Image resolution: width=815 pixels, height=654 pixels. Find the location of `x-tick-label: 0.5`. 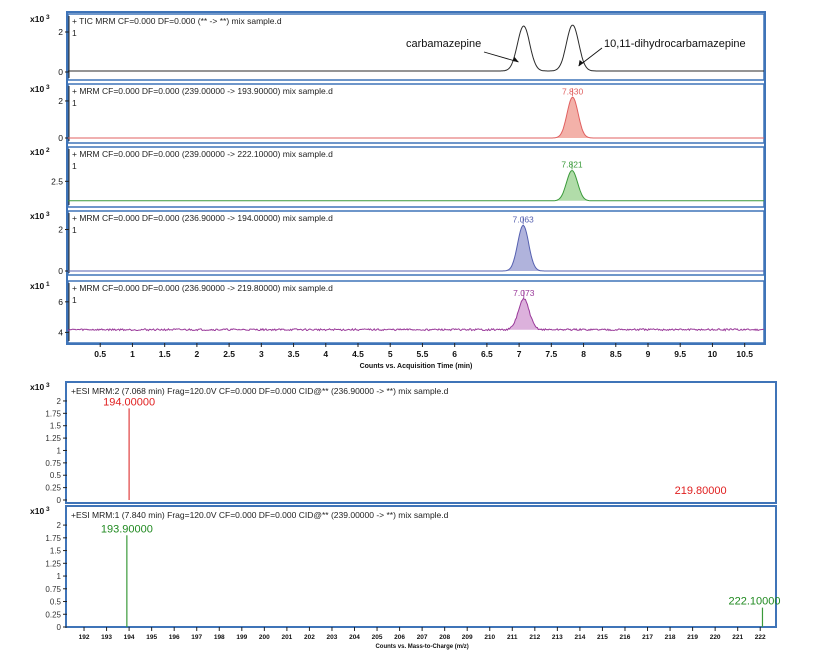

x-tick-label: 0.5 is located at coordinates (100, 354).